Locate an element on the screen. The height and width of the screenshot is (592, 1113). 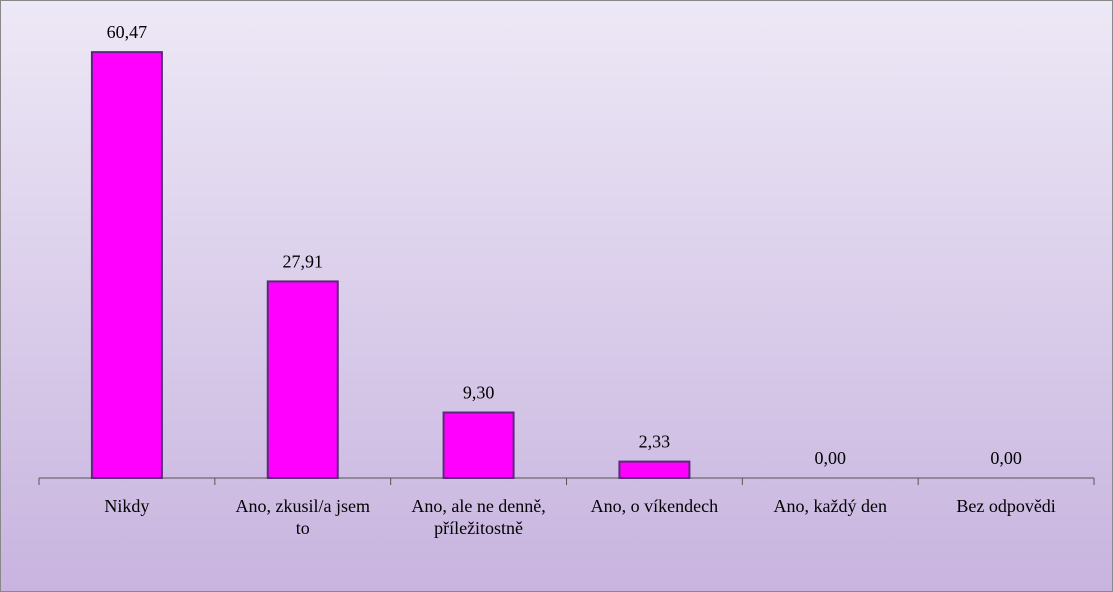
x-tick-label: Ano, o víkendech is located at coordinates (654, 506).